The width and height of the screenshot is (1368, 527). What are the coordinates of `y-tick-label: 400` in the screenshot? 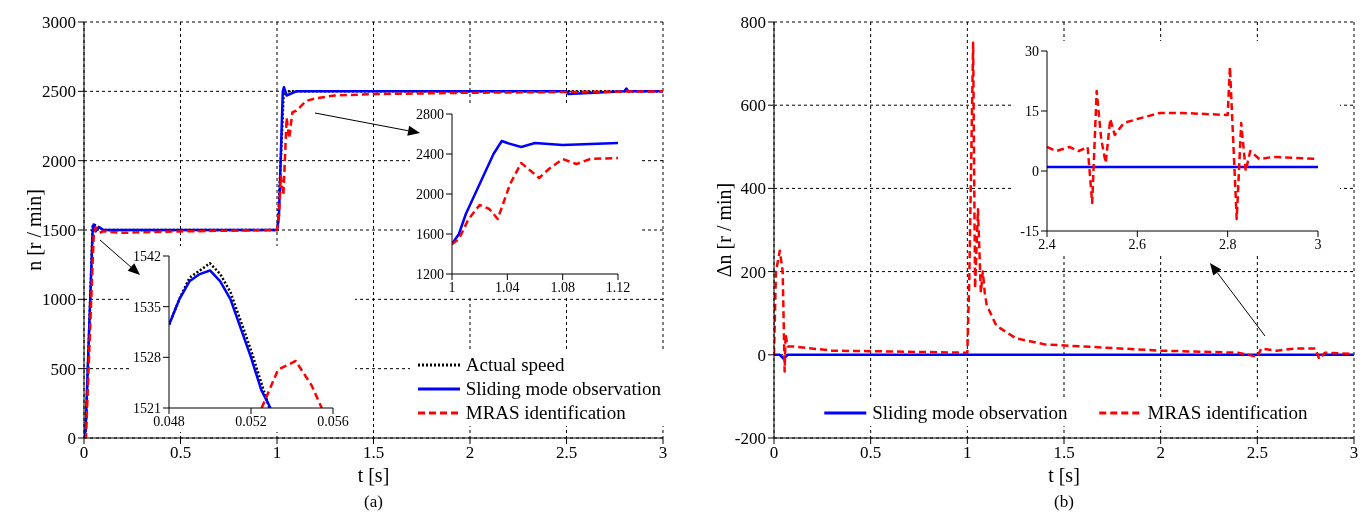 It's located at (753, 189).